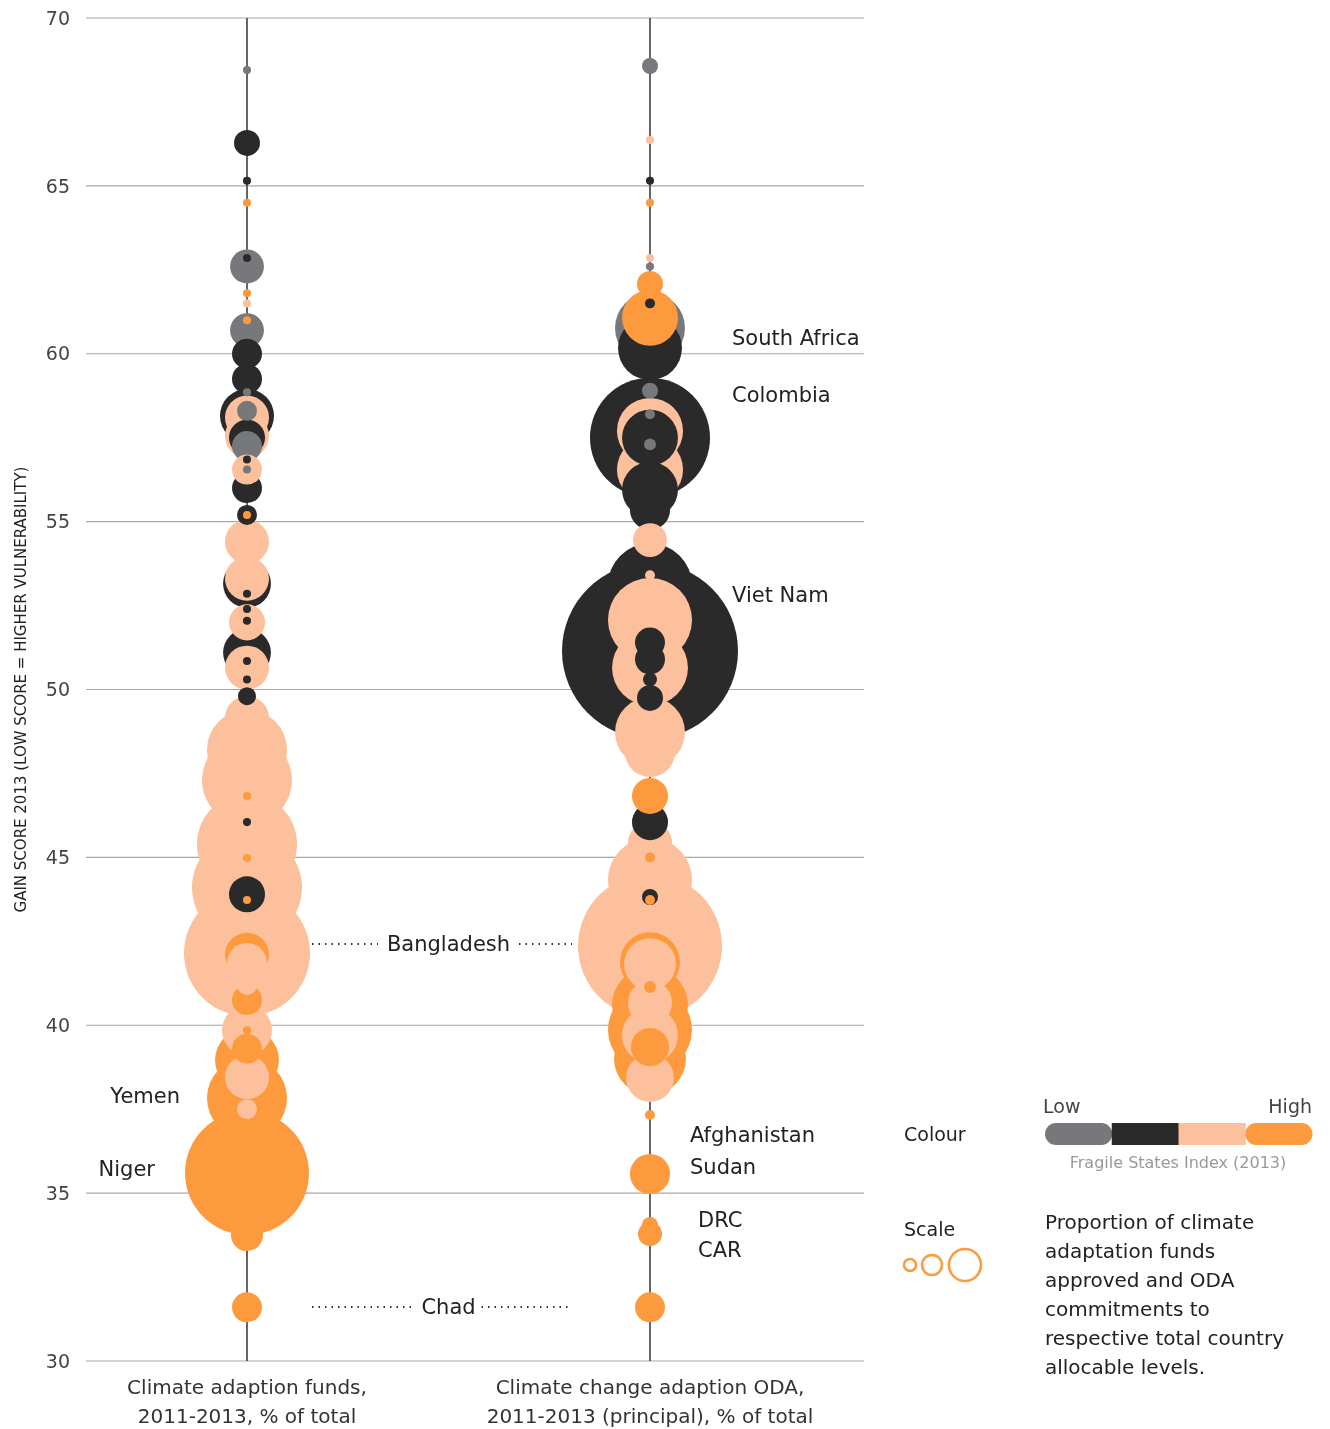 The width and height of the screenshot is (1330, 1429). Describe the element at coordinates (935, 1133) in the screenshot. I see `text: Colour` at that location.